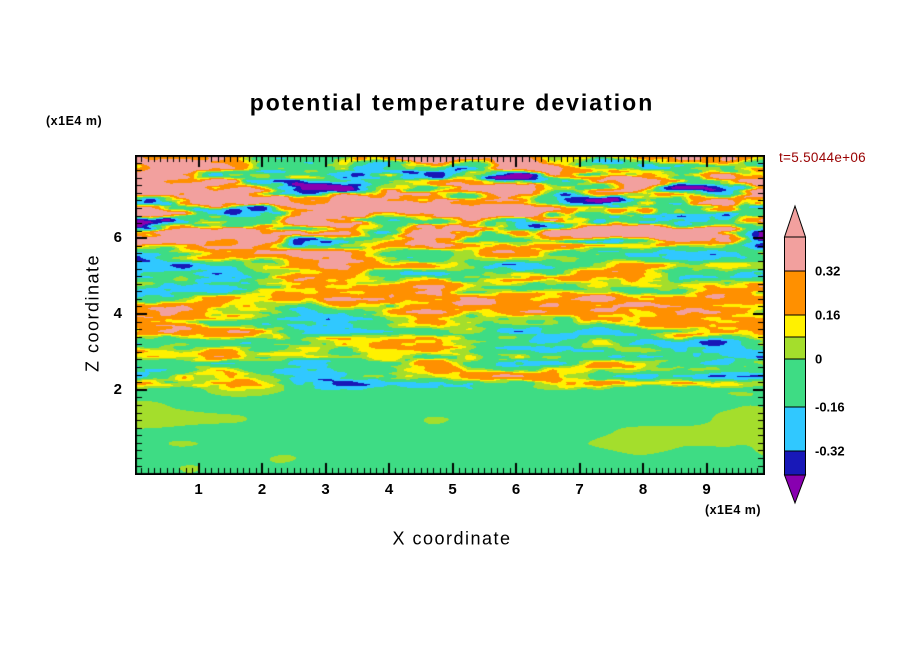  I want to click on x-tick-label: 9, so click(706, 489).